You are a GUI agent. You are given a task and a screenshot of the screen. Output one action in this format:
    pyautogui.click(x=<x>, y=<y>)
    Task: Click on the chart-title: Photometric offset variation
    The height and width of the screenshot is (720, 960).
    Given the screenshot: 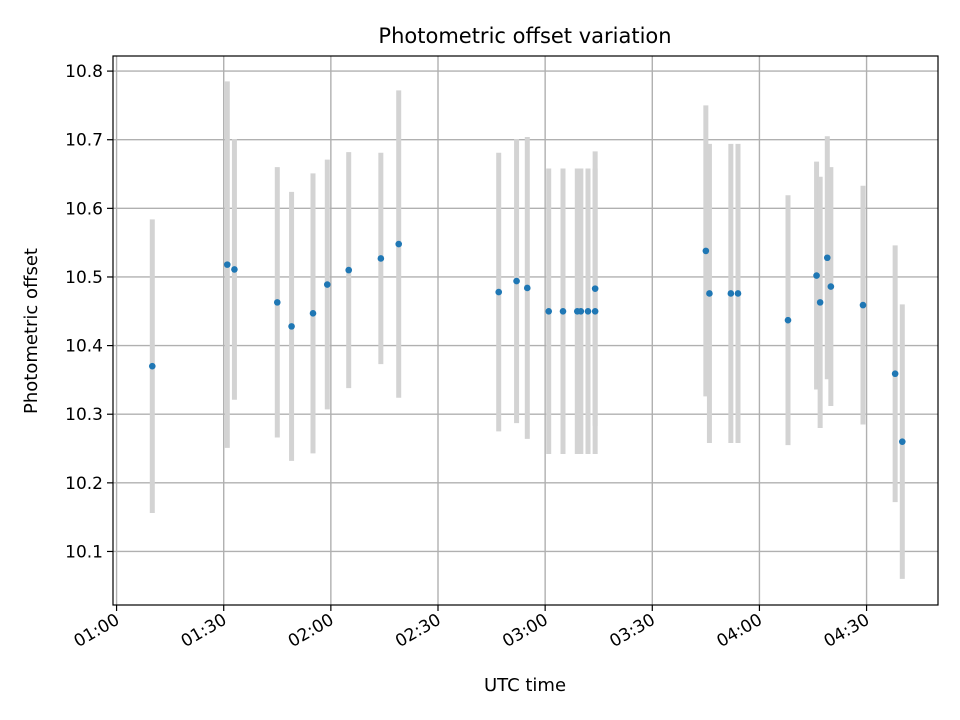 What is the action you would take?
    pyautogui.click(x=524, y=36)
    